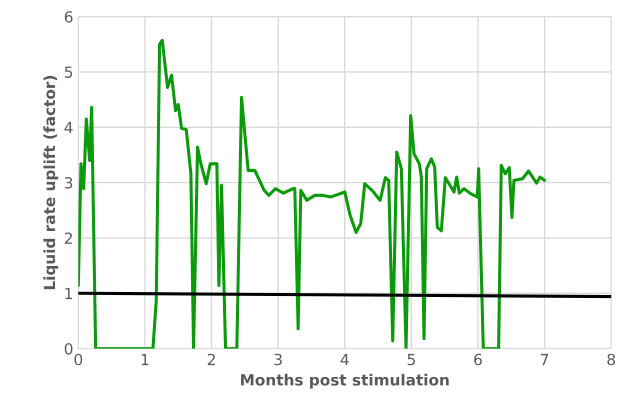 The width and height of the screenshot is (642, 415). What do you see at coordinates (478, 360) in the screenshot?
I see `x-tick-label: 6` at bounding box center [478, 360].